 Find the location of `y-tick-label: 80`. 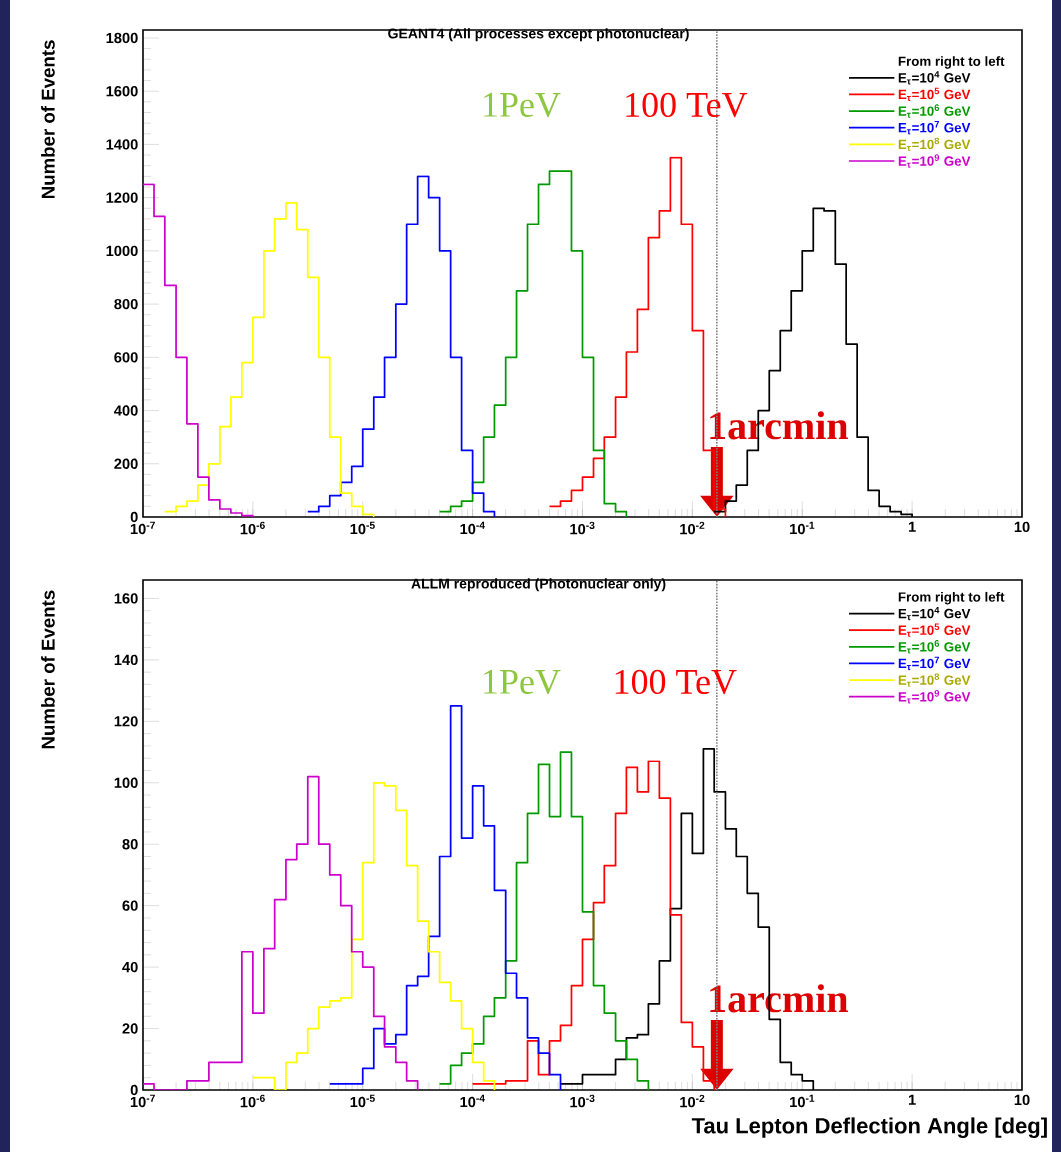

y-tick-label: 80 is located at coordinates (130, 844).